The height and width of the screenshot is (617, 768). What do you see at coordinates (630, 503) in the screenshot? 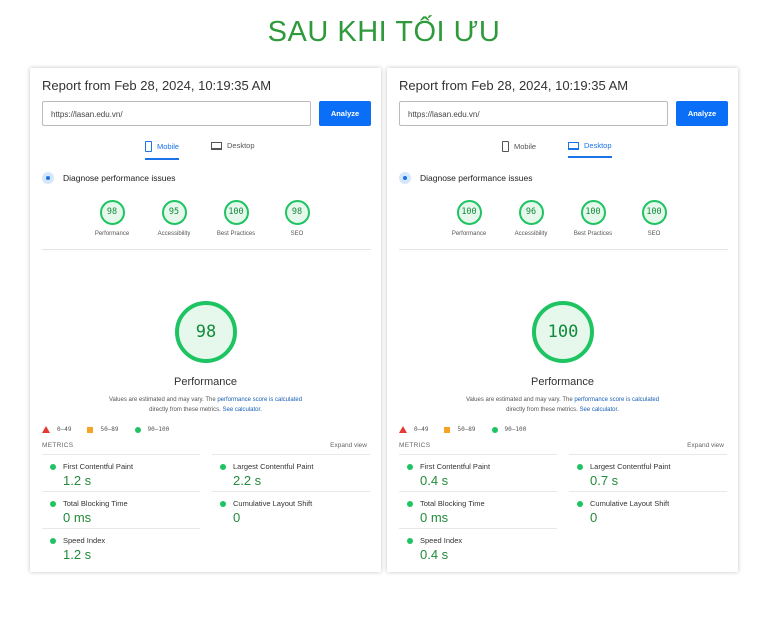
I see `metric-name: Cumulative Layout Shift` at bounding box center [630, 503].